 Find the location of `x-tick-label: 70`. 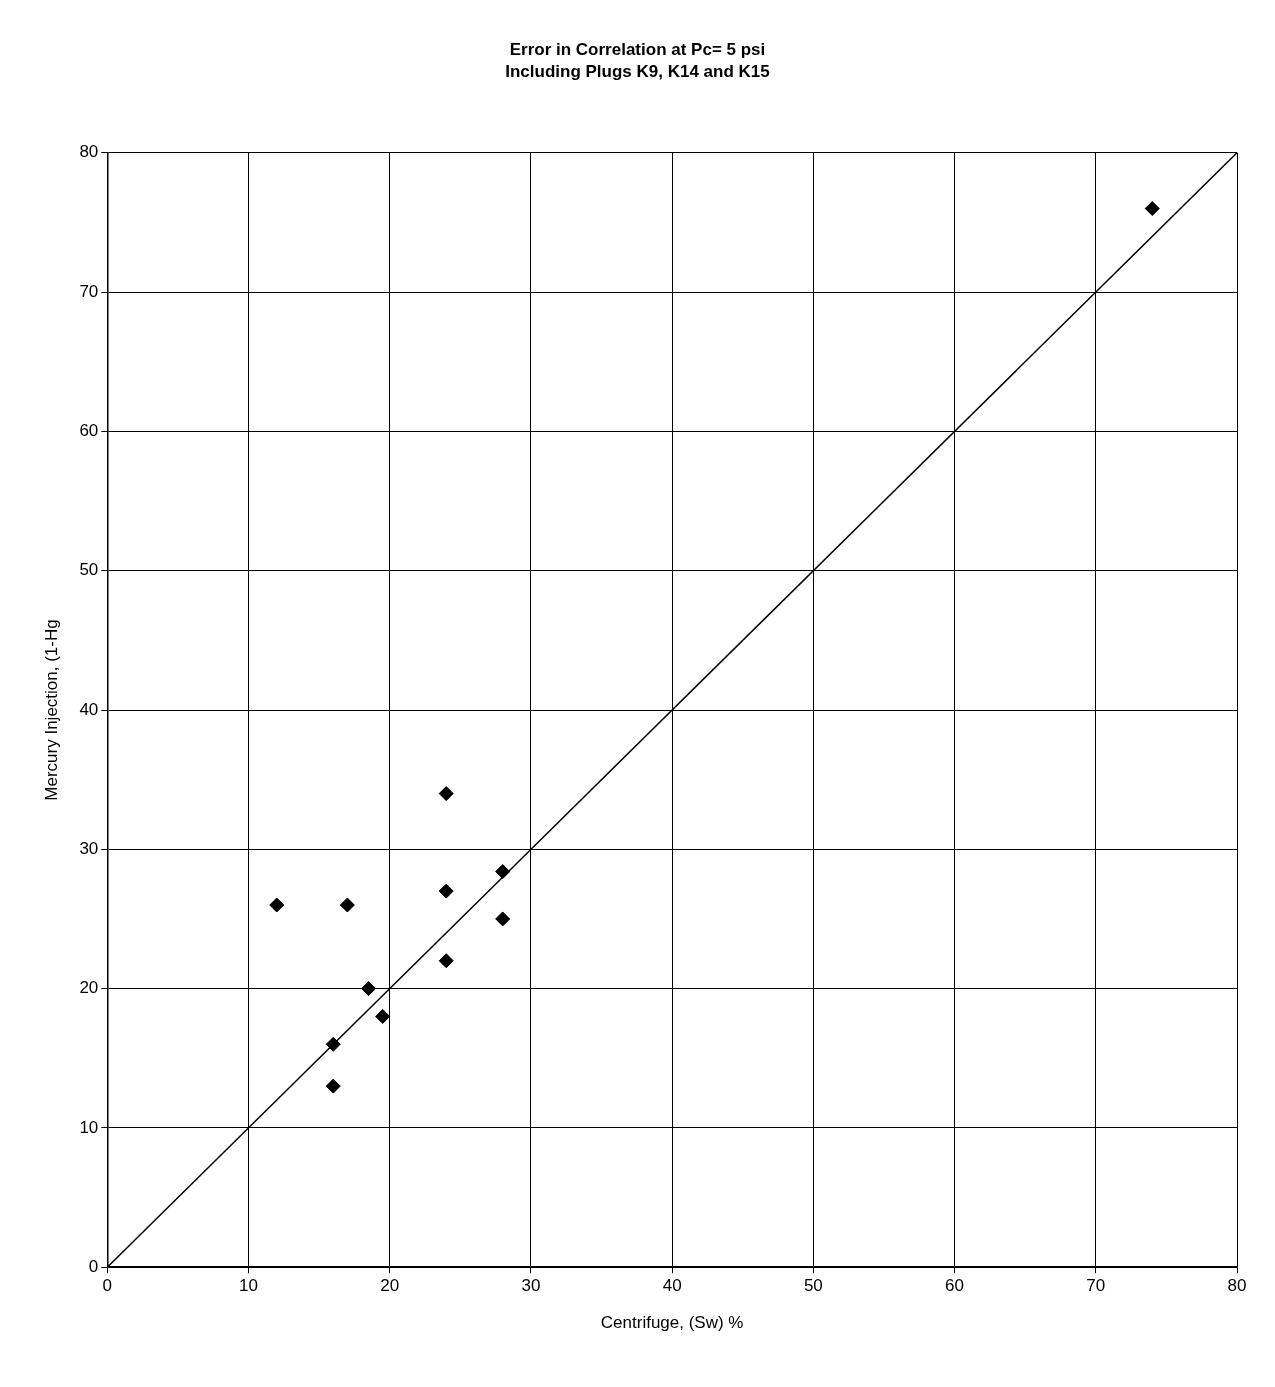

x-tick-label: 70 is located at coordinates (1096, 1286).